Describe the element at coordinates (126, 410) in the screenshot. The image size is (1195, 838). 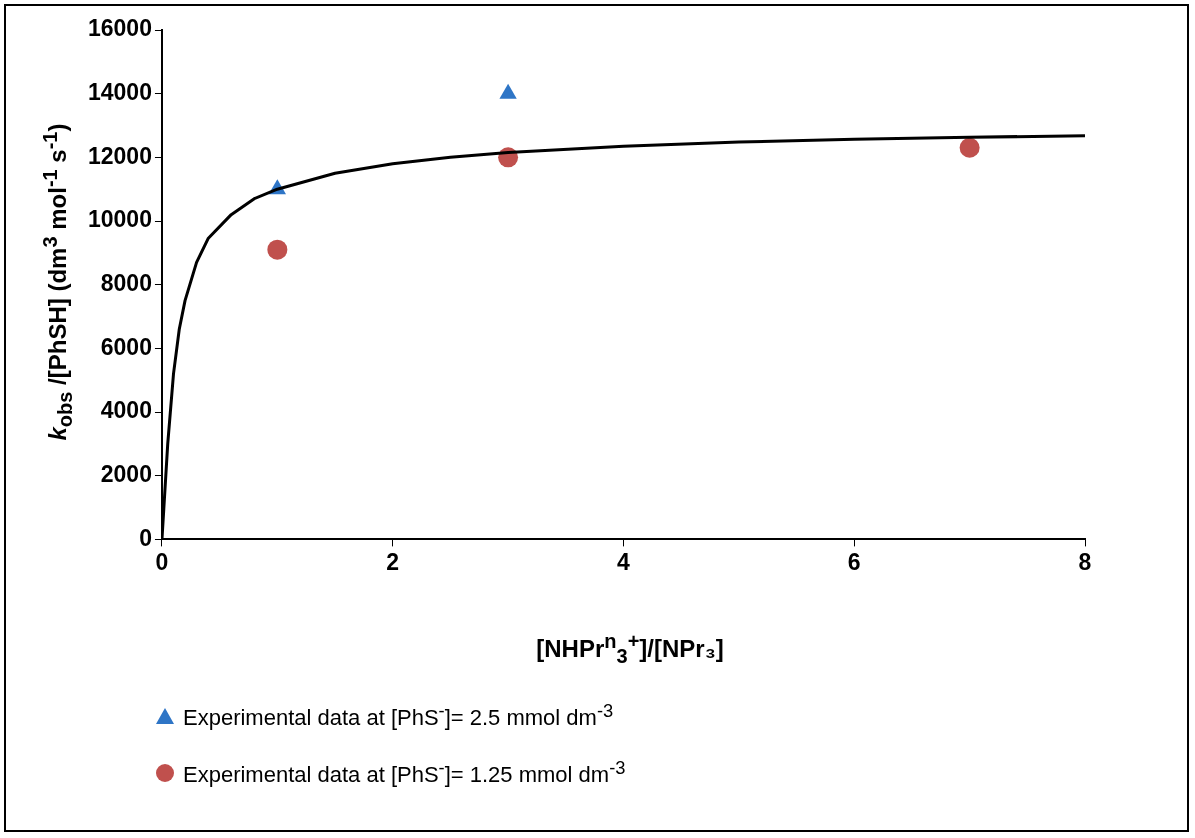
I see `y-tick-label: 4000` at that location.